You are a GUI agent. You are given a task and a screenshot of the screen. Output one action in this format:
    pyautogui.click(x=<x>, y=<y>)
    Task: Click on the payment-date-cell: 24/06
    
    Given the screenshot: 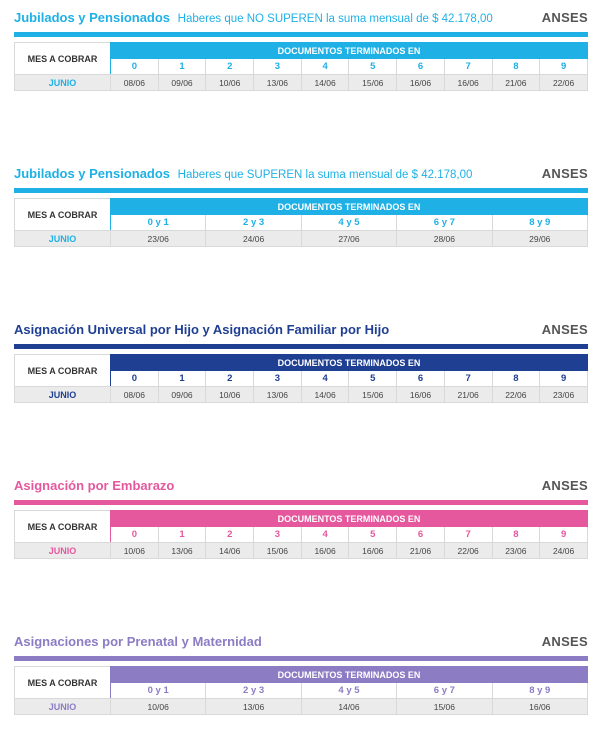 What is the action you would take?
    pyautogui.click(x=253, y=238)
    